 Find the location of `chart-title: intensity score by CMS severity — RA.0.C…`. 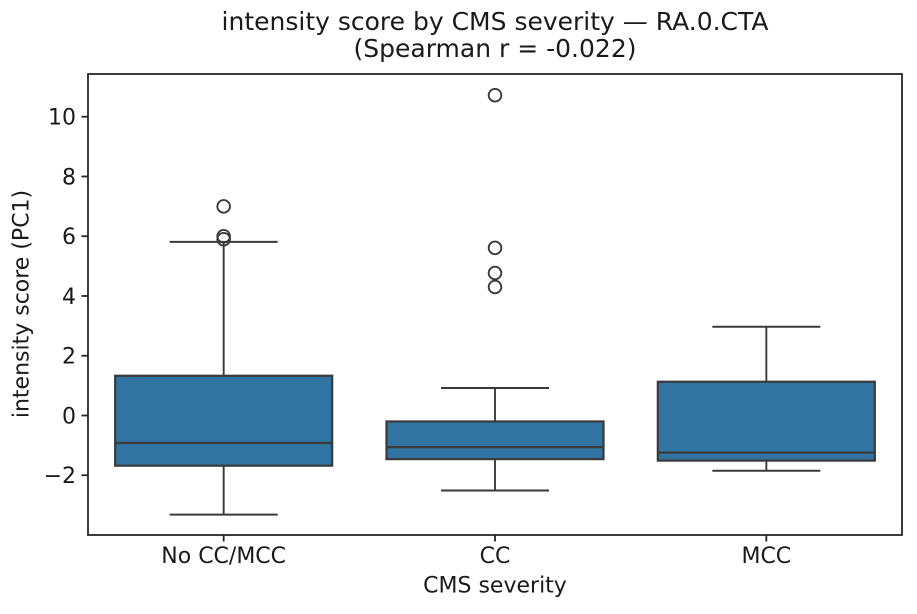

chart-title: intensity score by CMS severity — RA.0.C… is located at coordinates (495, 35).